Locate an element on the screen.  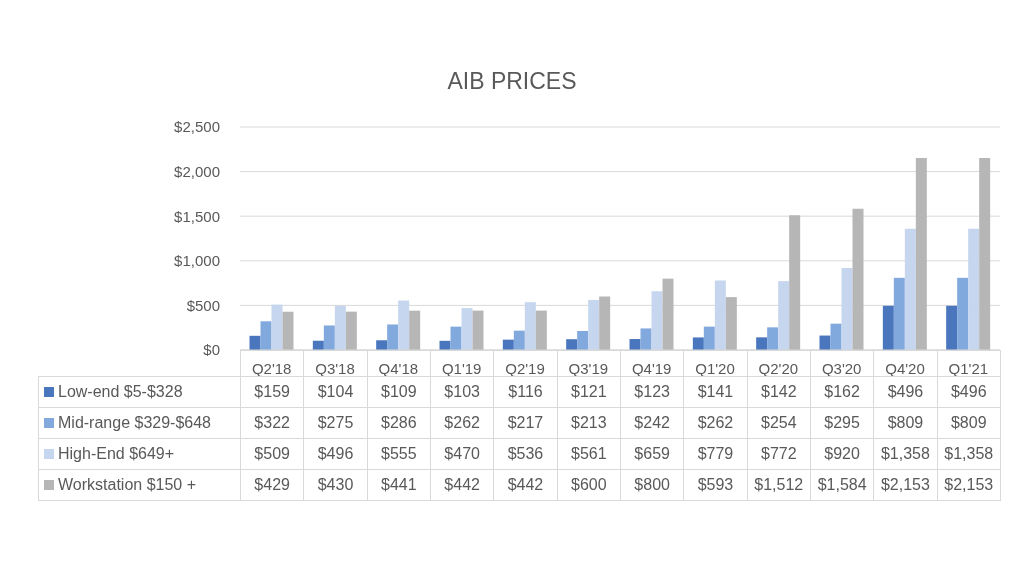
data-label: $1,512 is located at coordinates (779, 485).